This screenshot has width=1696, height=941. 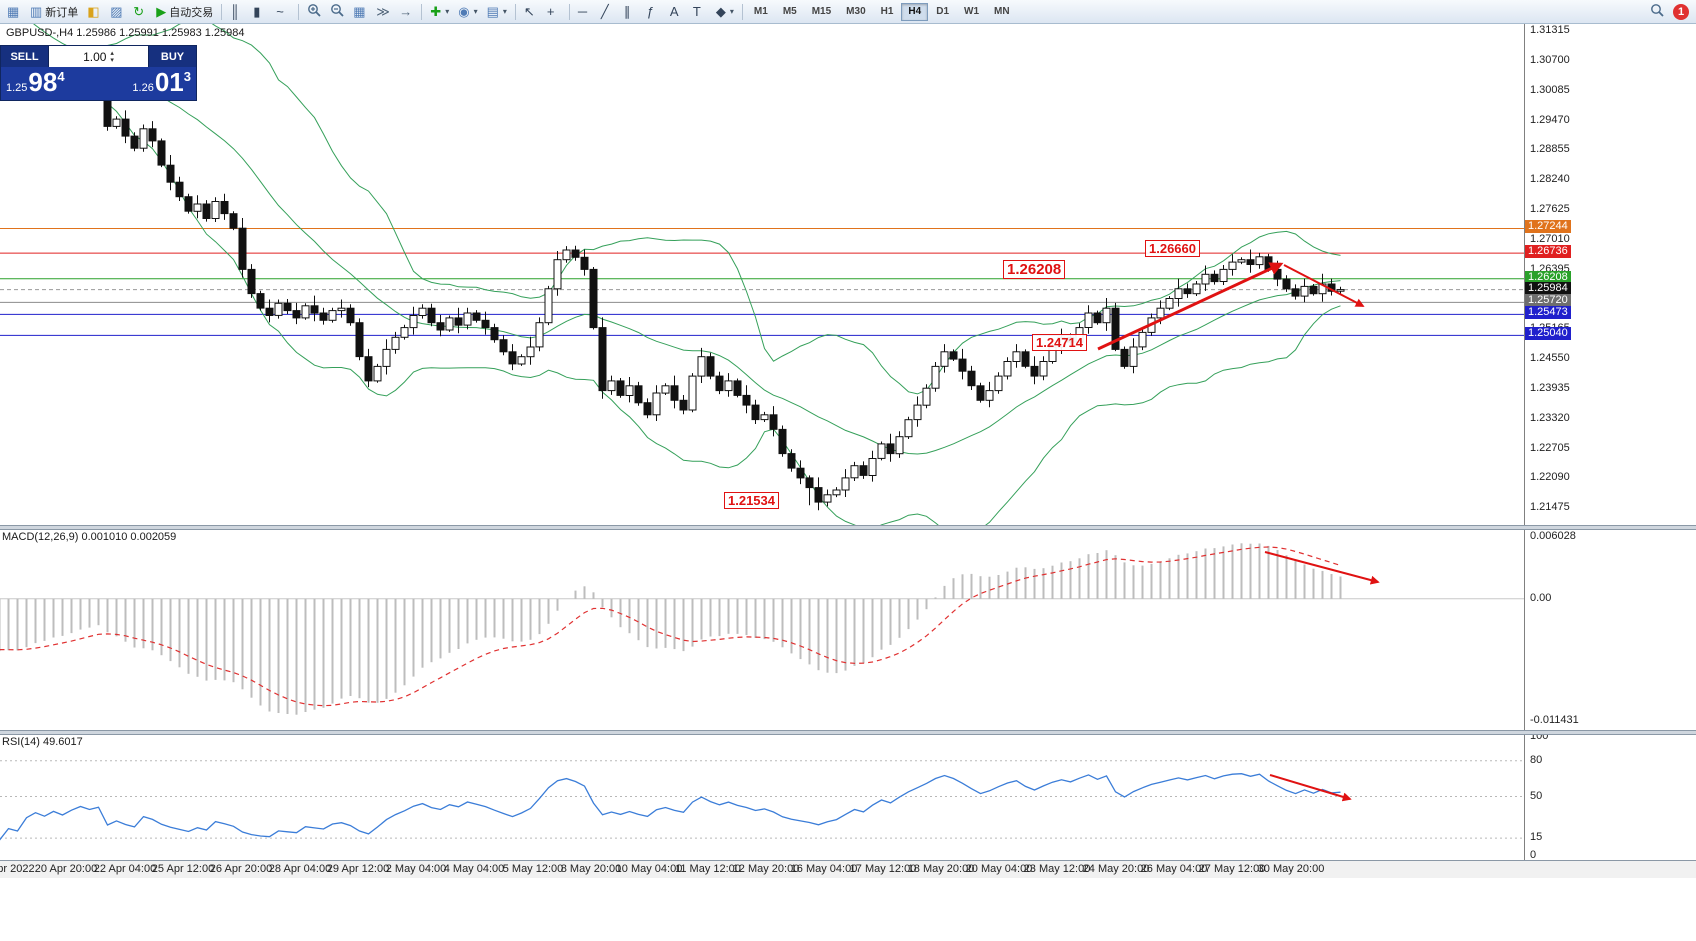 What do you see at coordinates (1548, 226) in the screenshot?
I see `price-axis-tag: 1.27244` at bounding box center [1548, 226].